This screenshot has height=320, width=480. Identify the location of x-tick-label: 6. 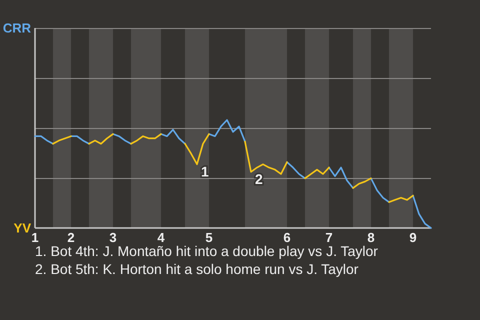
(287, 237).